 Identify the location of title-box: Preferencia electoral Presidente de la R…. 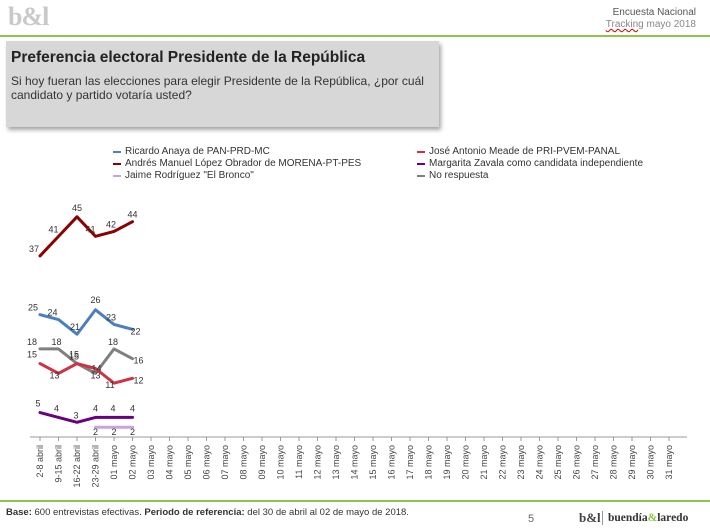
(222, 84).